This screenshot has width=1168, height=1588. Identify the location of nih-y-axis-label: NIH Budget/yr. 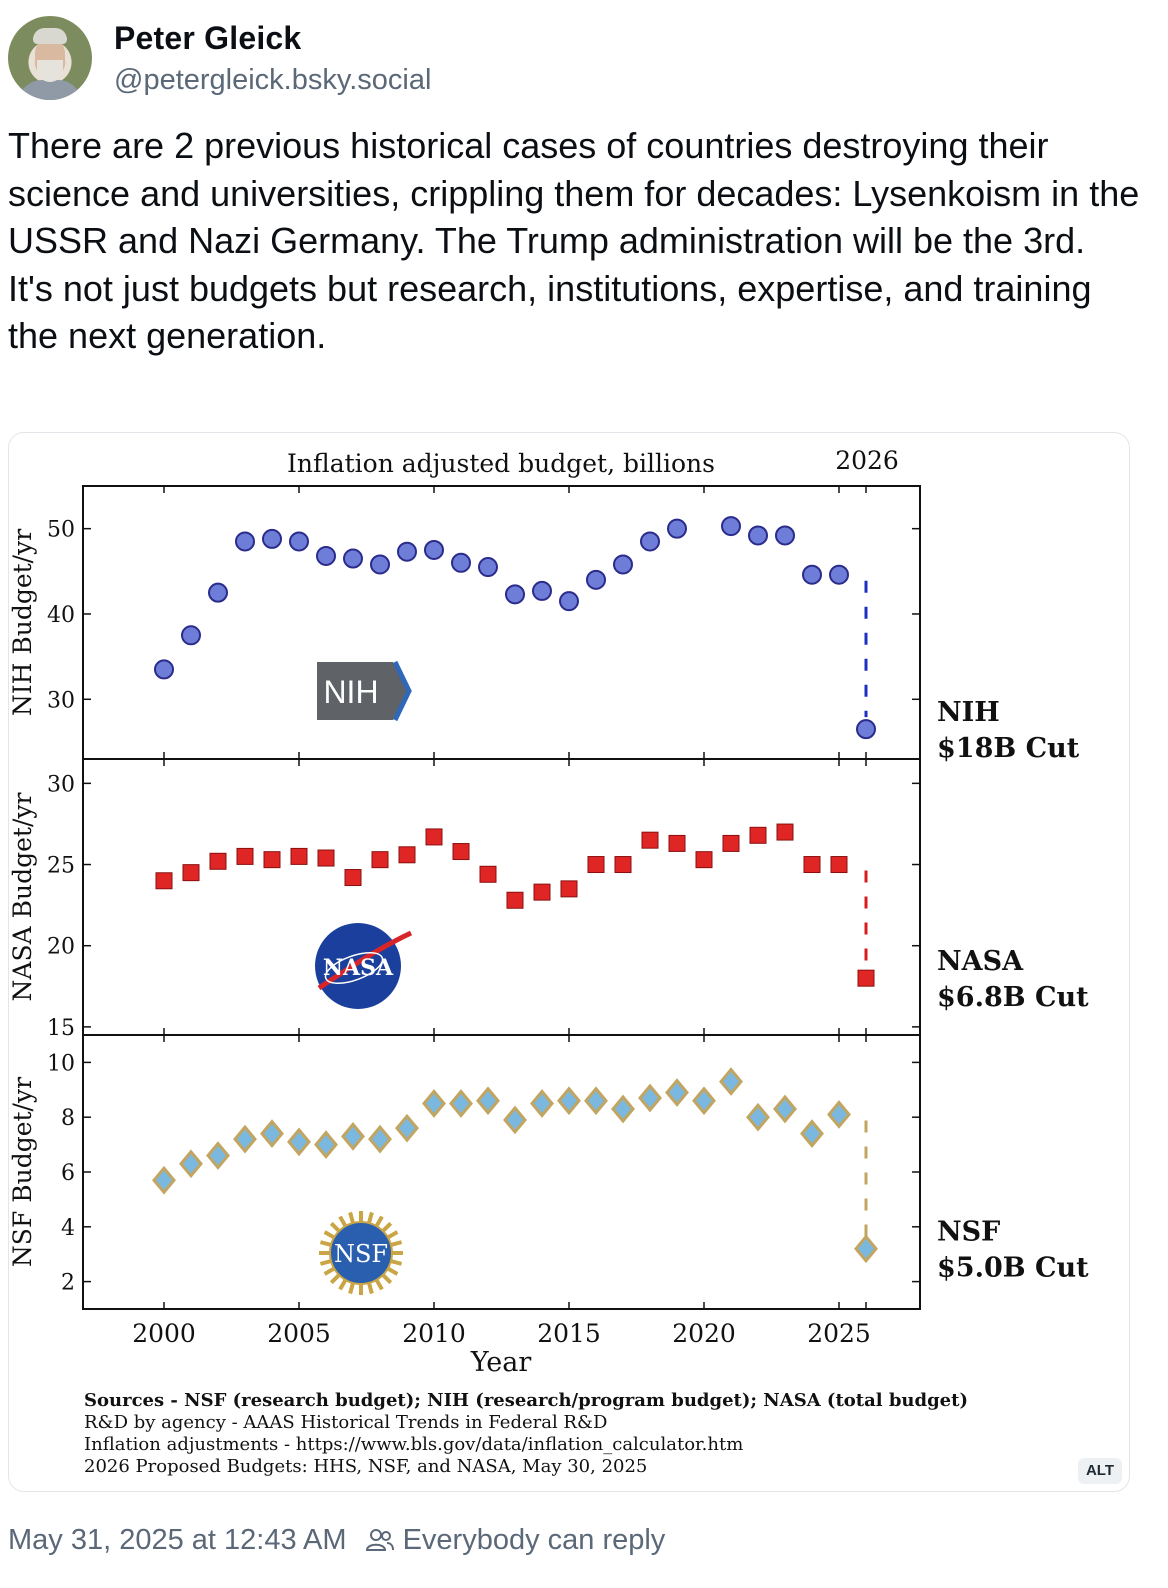
(23, 622).